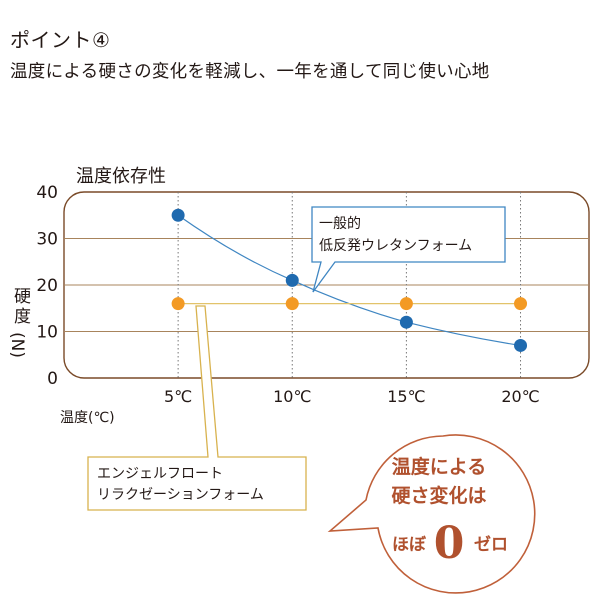 Image resolution: width=600 pixels, height=600 pixels. I want to click on bubble-line-3-post: ゼロ, so click(491, 544).